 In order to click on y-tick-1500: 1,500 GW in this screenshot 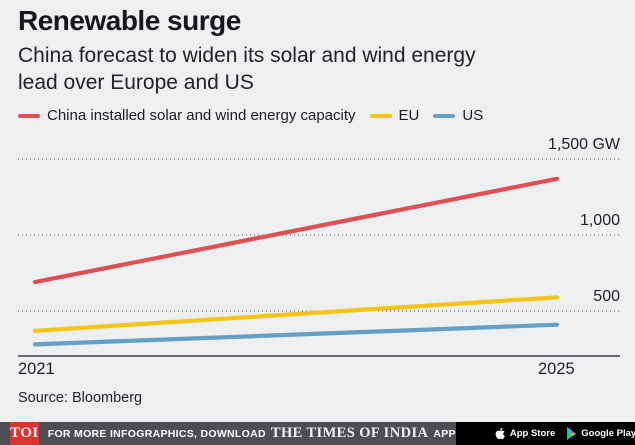, I will do `click(583, 144)`.